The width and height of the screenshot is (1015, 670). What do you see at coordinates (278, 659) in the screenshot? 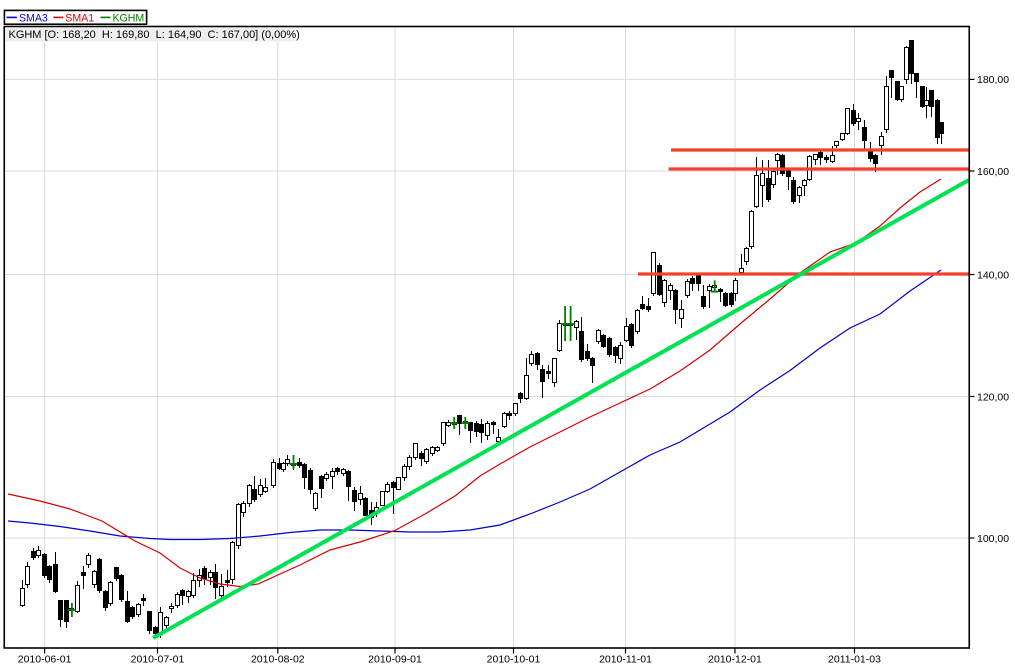
I see `svg-text: 2010-08-02` at bounding box center [278, 659].